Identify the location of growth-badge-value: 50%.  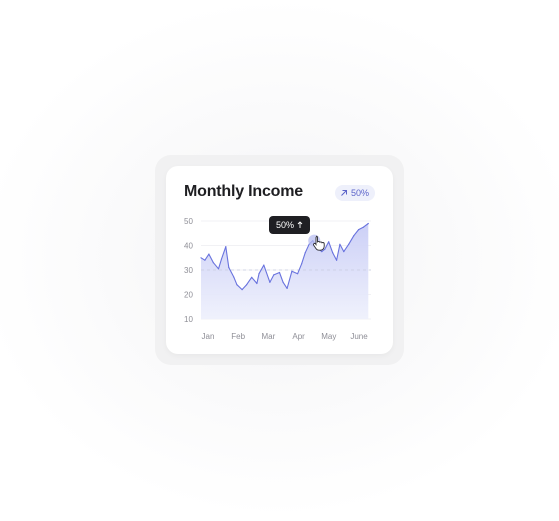
(359, 193).